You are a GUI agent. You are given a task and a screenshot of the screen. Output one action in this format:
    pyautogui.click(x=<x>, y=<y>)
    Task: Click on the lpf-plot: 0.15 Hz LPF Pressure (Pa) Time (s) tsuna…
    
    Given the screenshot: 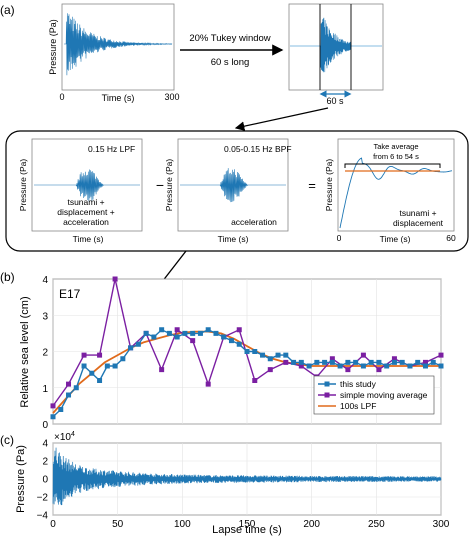 What is the action you would take?
    pyautogui.click(x=80, y=191)
    